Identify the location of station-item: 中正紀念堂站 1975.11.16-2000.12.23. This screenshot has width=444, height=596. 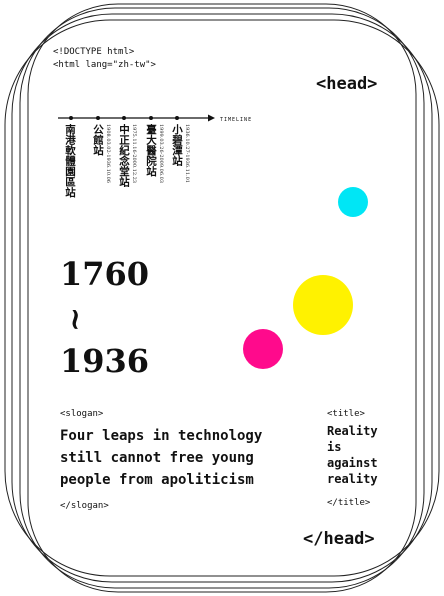
(127, 155).